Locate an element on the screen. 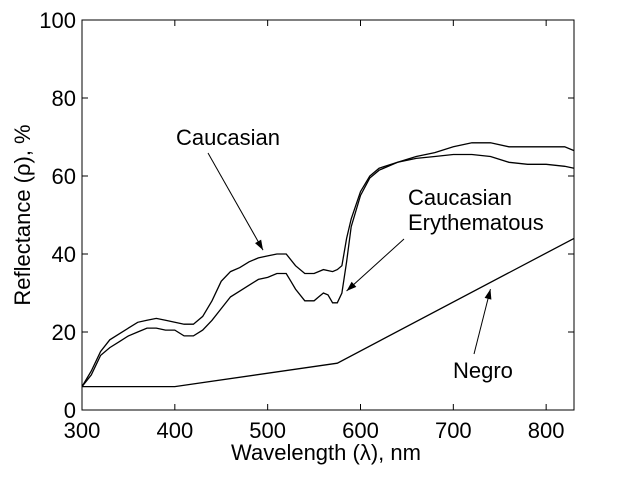  x-tick-label: 600 is located at coordinates (360, 430).